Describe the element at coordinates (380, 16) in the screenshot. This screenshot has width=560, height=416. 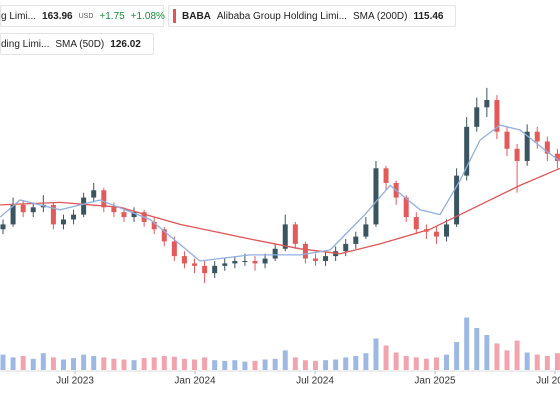
I see `legend-series-name: SMA (200D)` at that location.